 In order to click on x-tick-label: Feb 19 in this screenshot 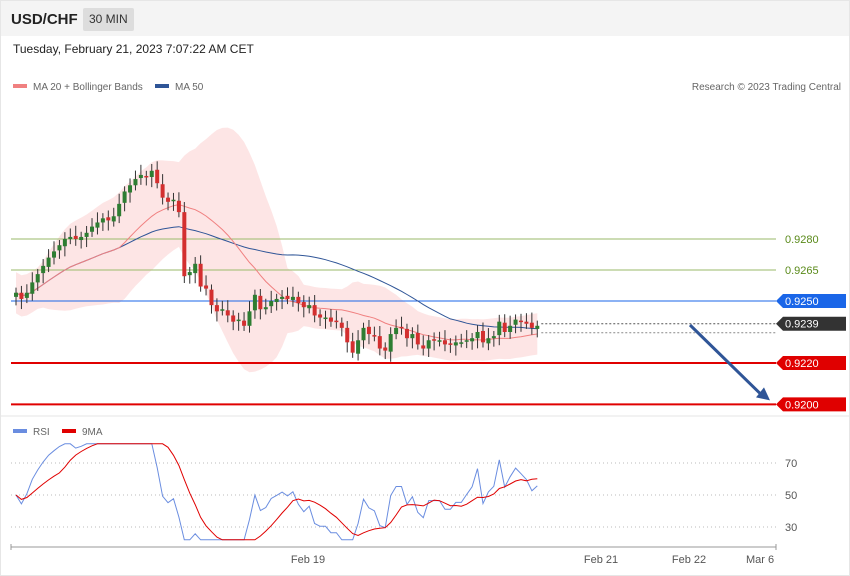, I will do `click(308, 560)`.